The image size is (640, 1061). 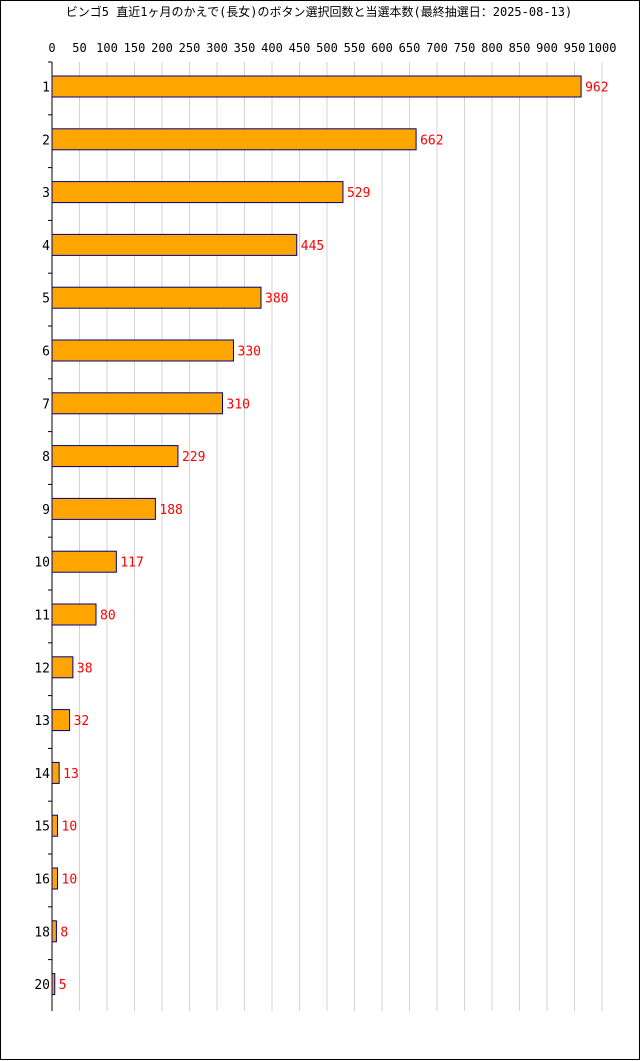 I want to click on x-tick-label: 150, so click(x=135, y=48).